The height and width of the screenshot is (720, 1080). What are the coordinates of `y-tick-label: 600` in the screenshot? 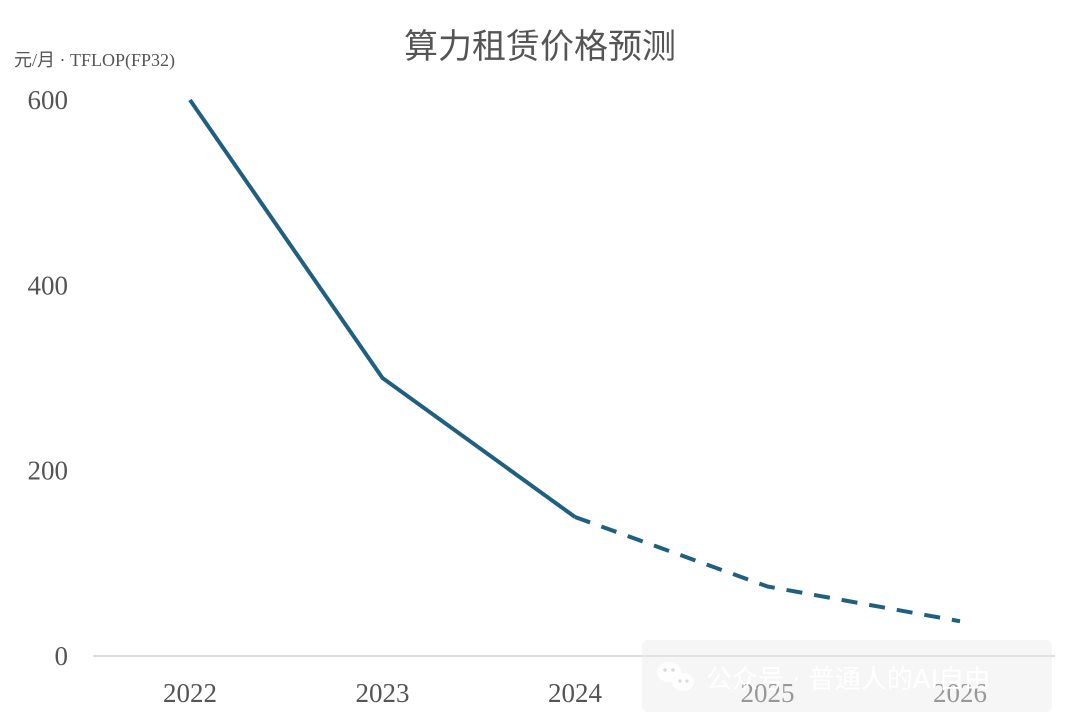 It's located at (48, 100).